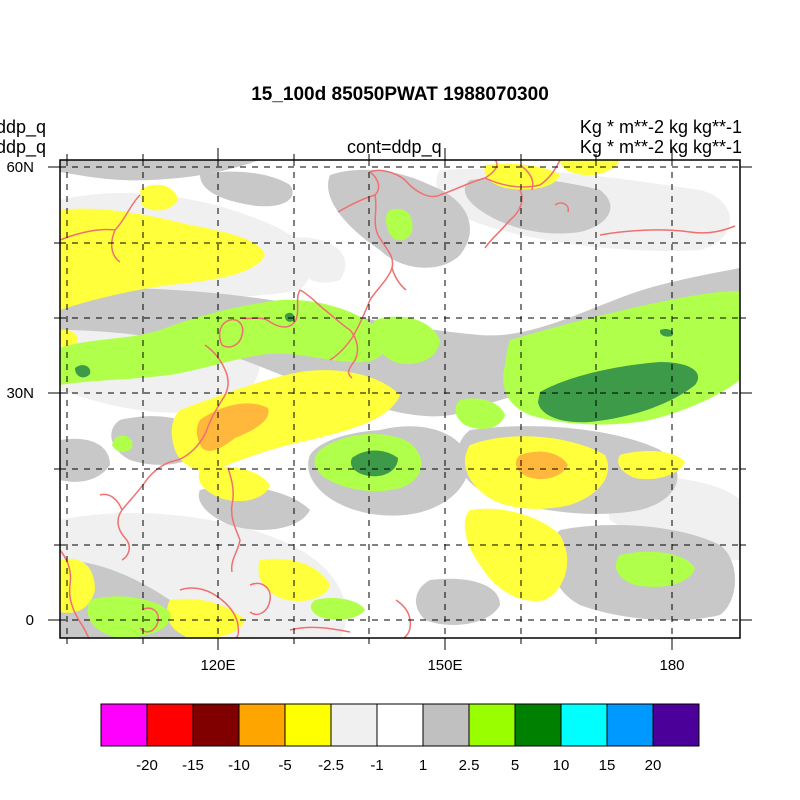 The height and width of the screenshot is (800, 800). I want to click on lat-label-60n: 60N, so click(20, 167).